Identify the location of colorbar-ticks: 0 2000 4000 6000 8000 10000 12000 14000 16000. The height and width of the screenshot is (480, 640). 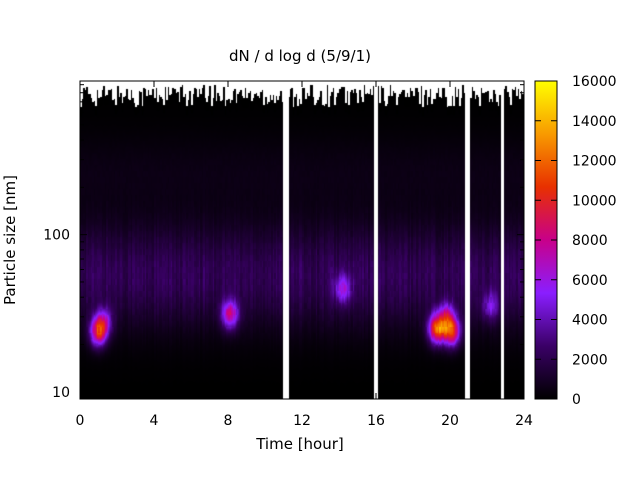
(576, 241).